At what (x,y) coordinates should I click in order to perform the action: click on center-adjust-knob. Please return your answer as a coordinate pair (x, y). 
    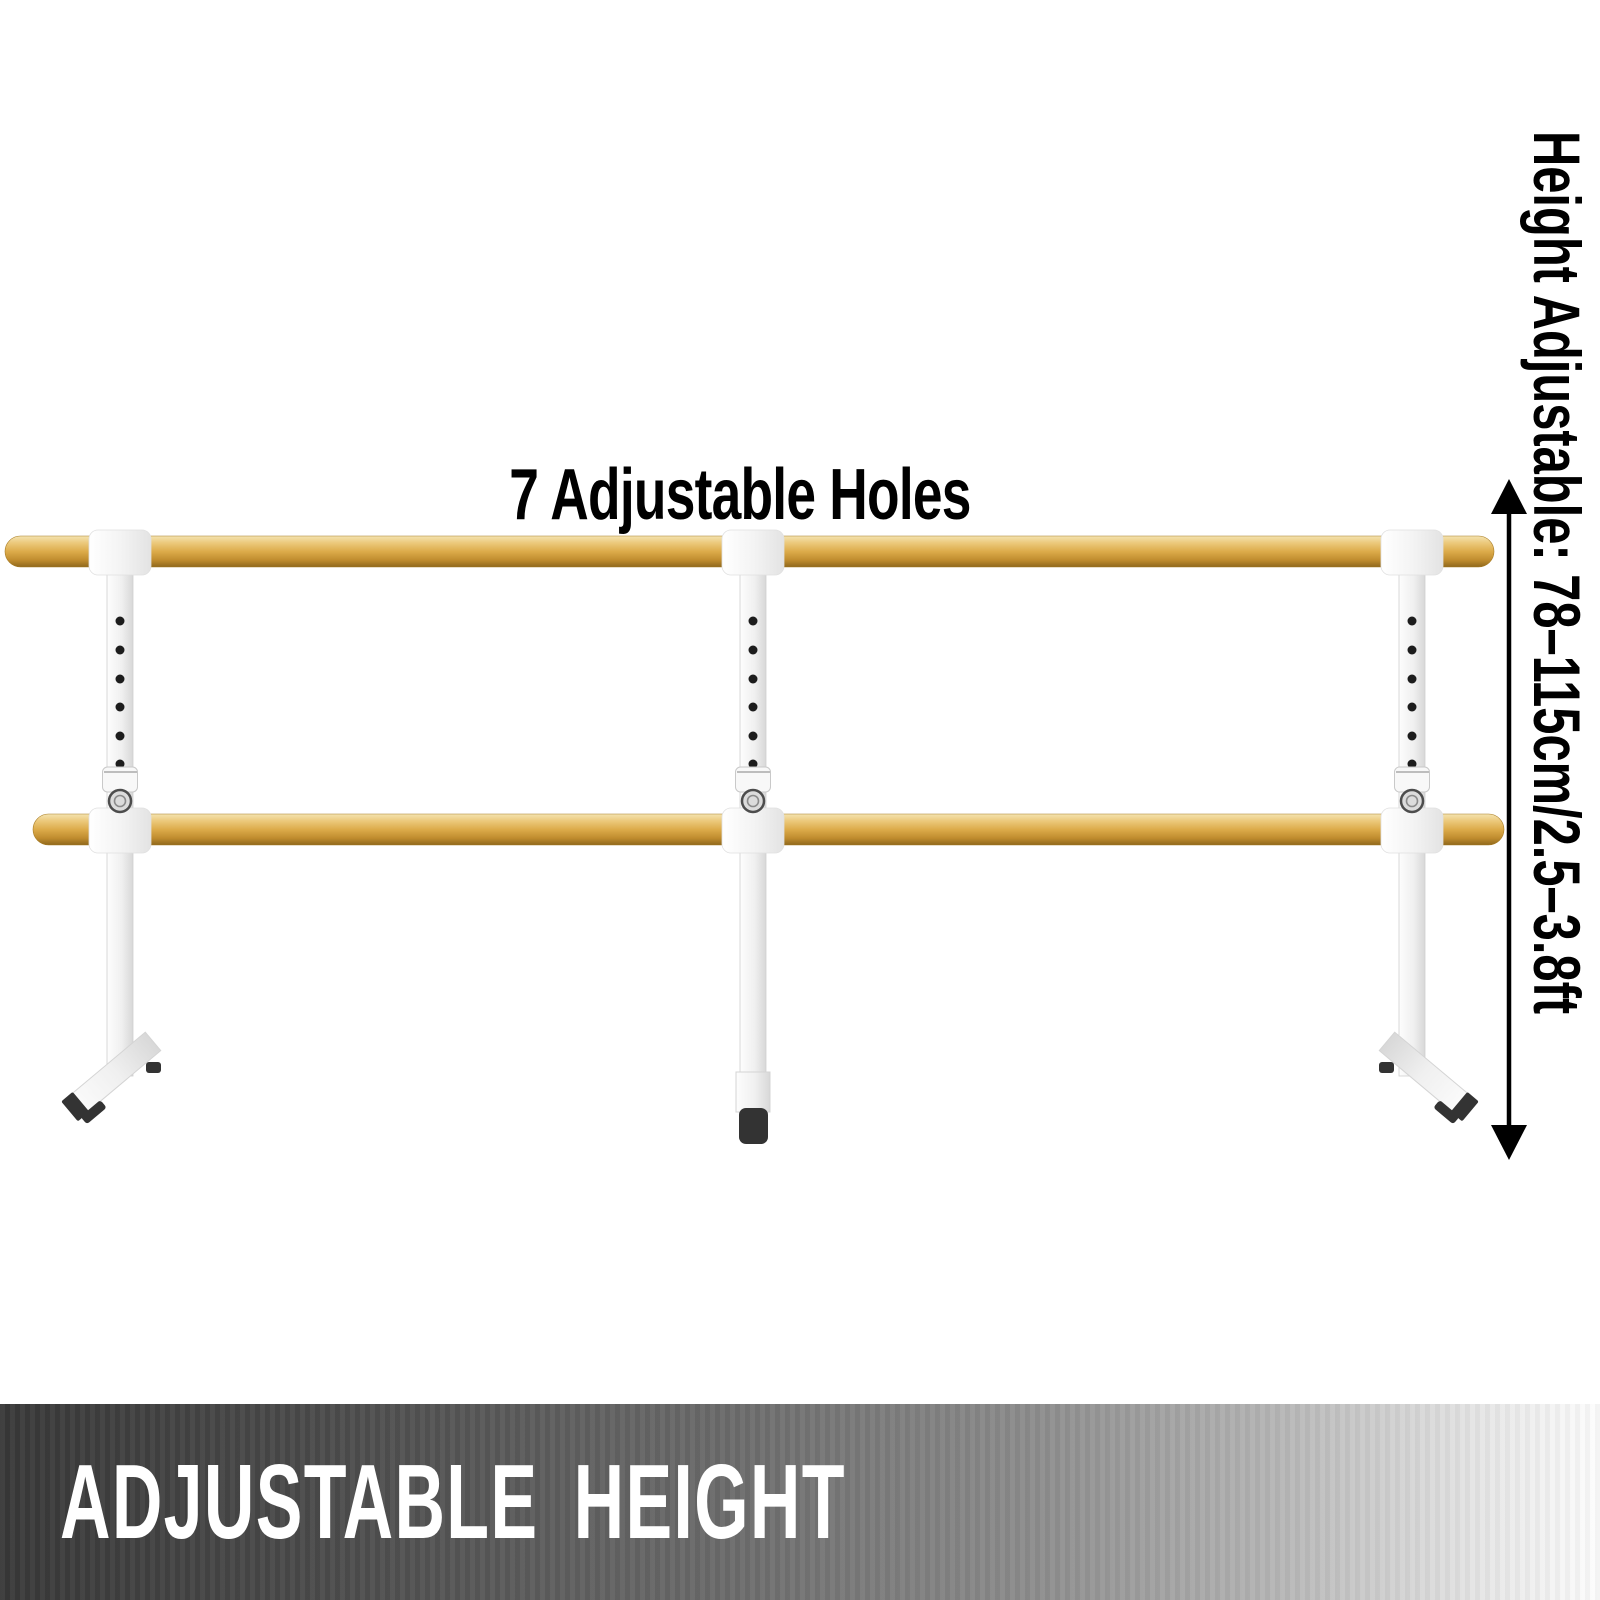
    Looking at the image, I should click on (753, 801).